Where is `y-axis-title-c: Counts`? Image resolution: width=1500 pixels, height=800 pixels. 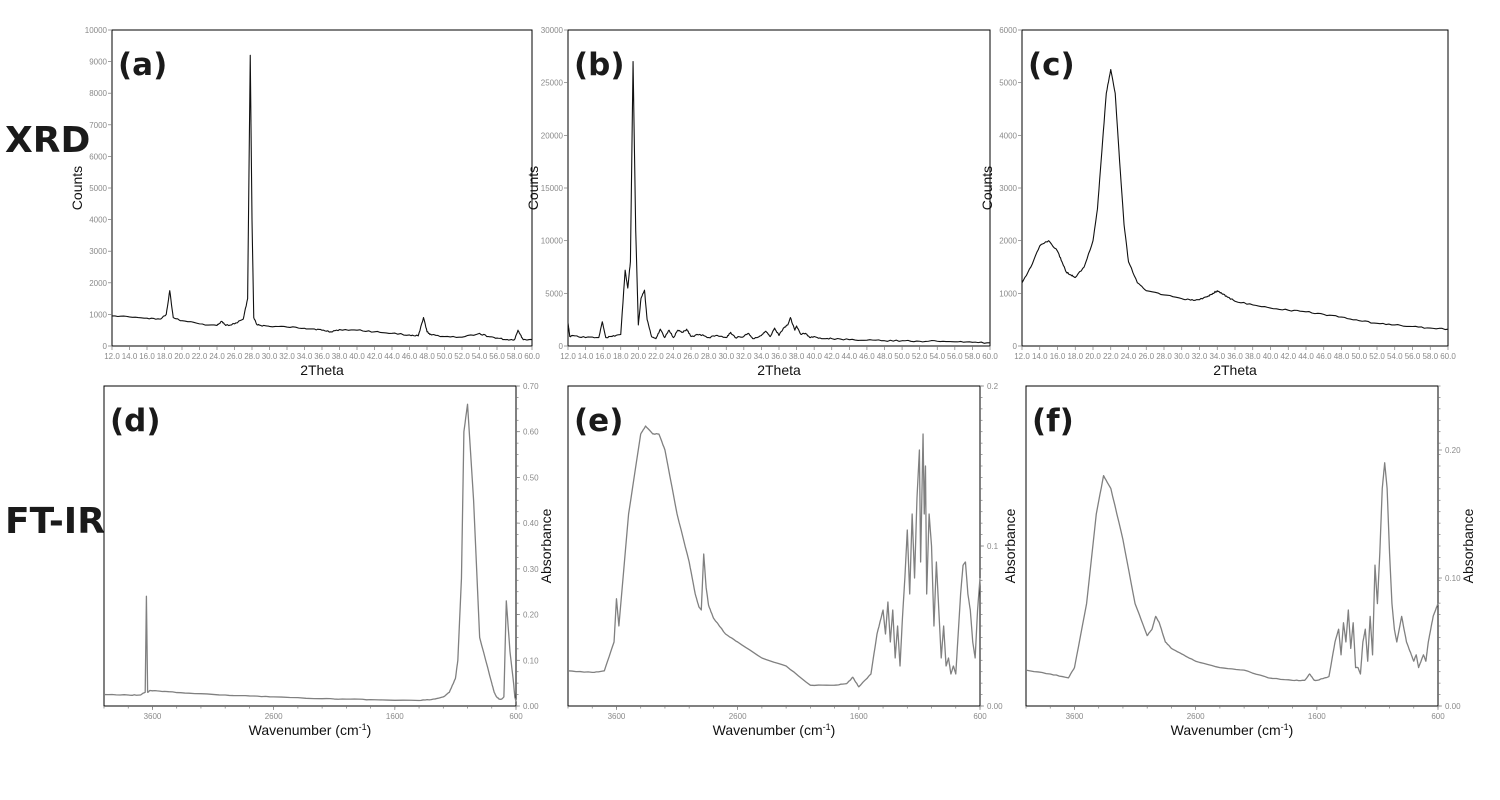
y-axis-title-c: Counts is located at coordinates (987, 188).